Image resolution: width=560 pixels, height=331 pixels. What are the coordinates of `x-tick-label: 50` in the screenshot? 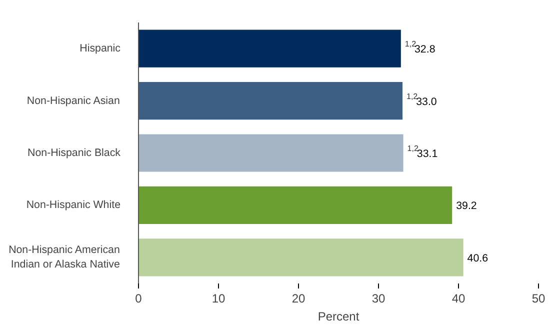 It's located at (539, 299).